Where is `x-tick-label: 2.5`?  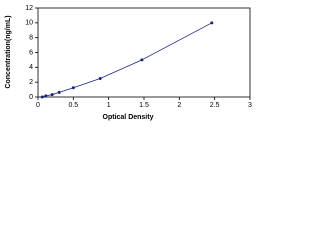 x-tick-label: 2.5 is located at coordinates (215, 105).